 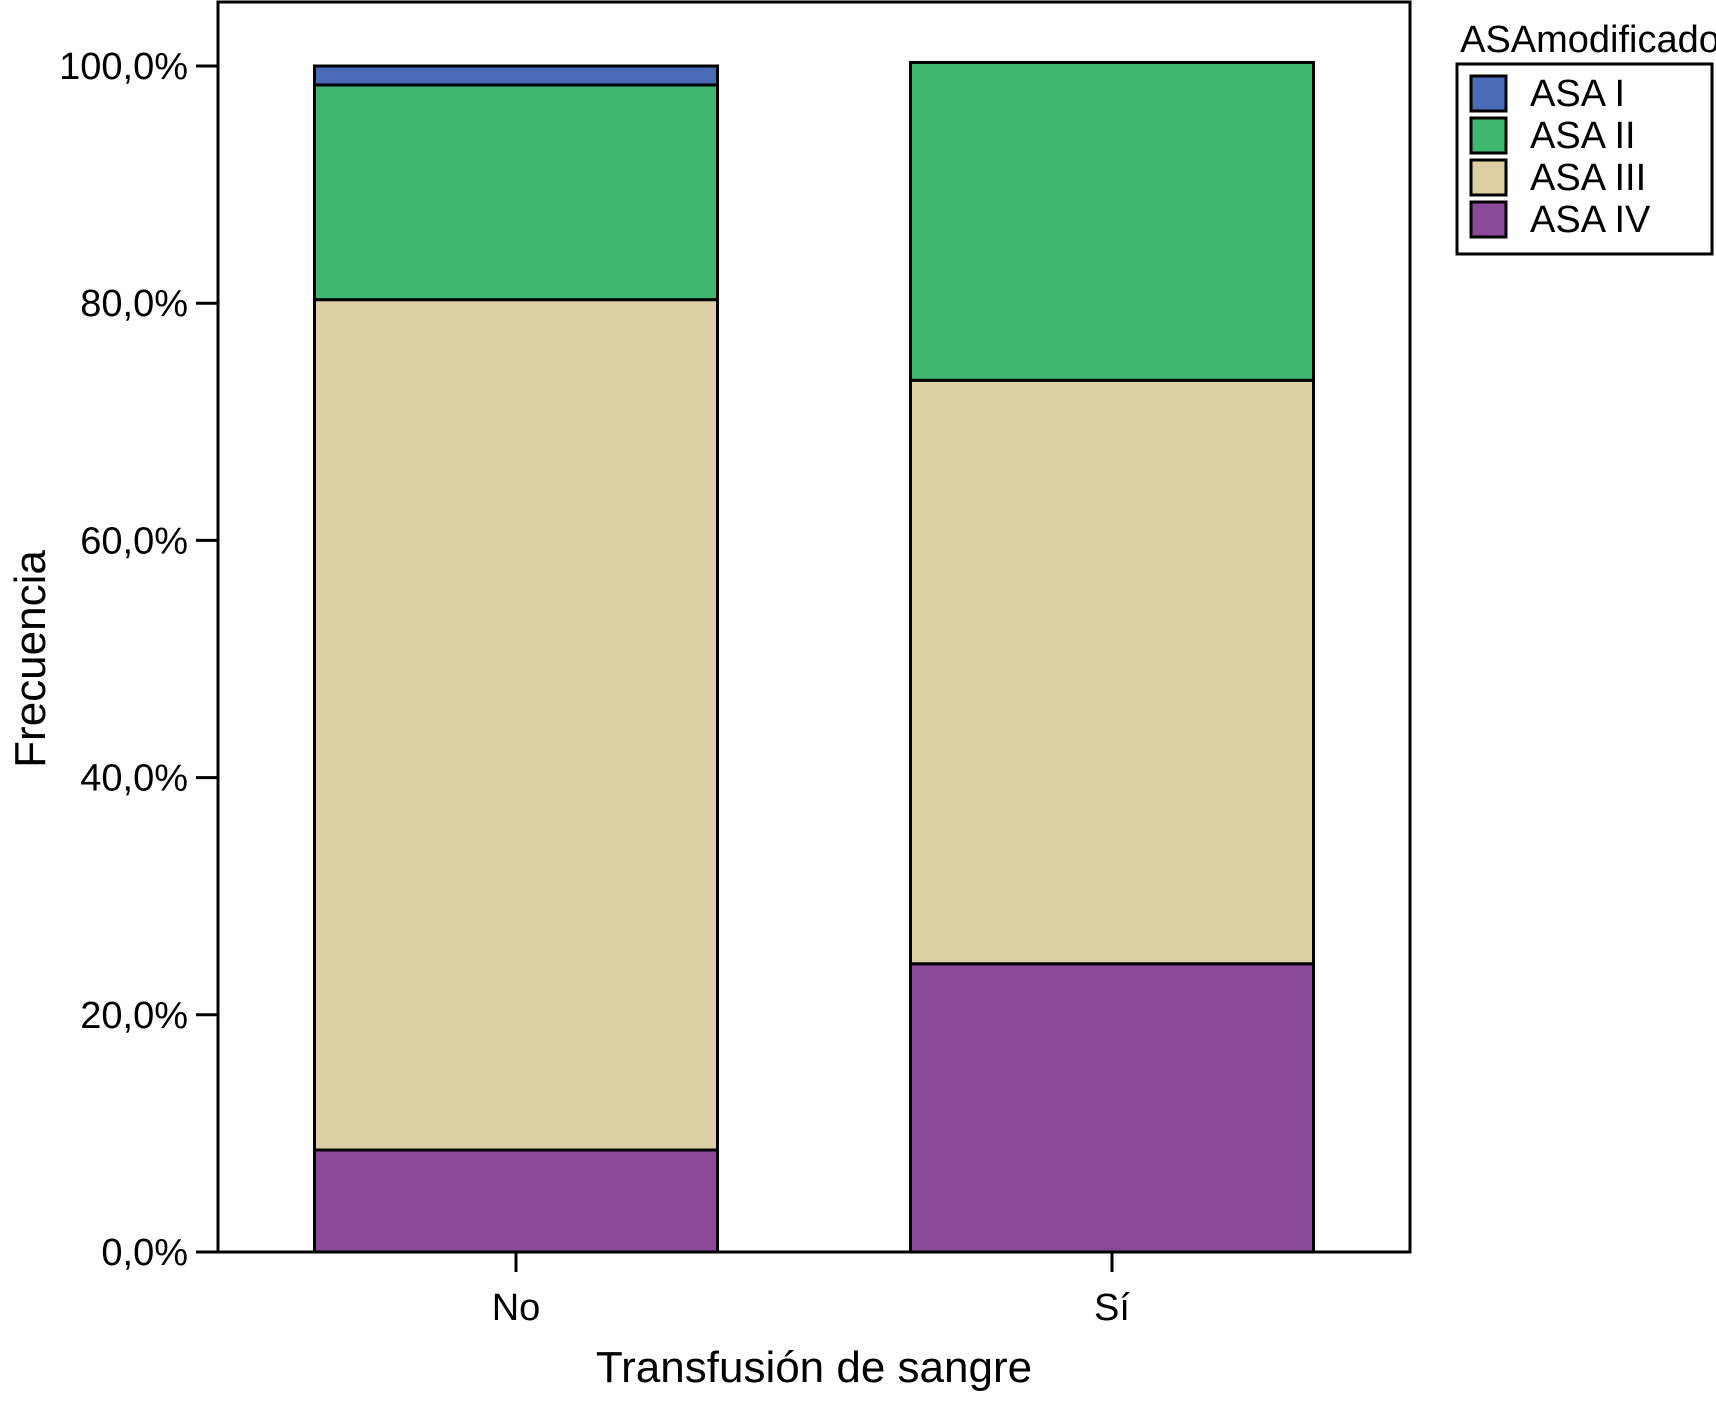 I want to click on y-tick-label: 40,0%, so click(x=134, y=779).